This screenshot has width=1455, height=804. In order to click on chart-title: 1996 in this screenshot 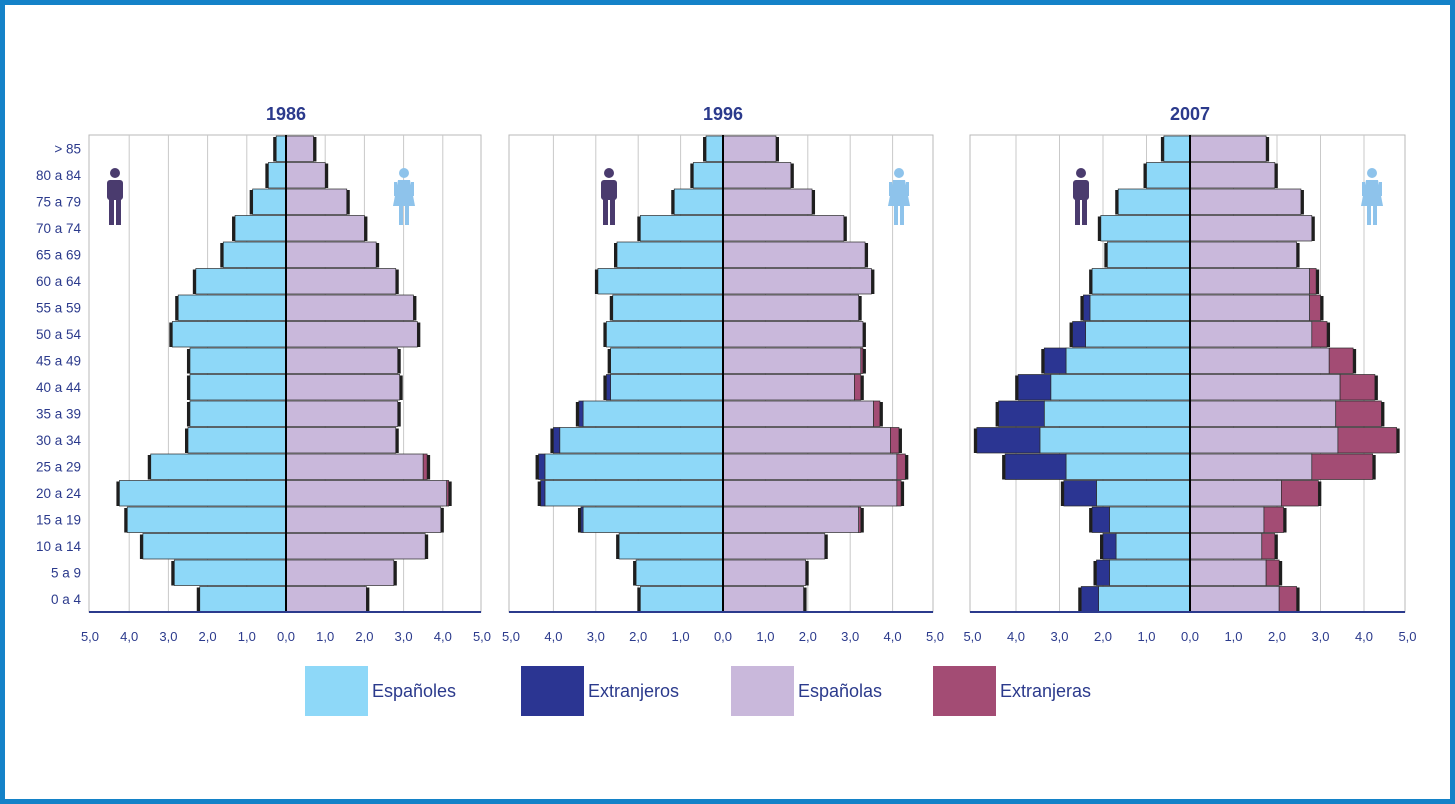, I will do `click(723, 114)`.